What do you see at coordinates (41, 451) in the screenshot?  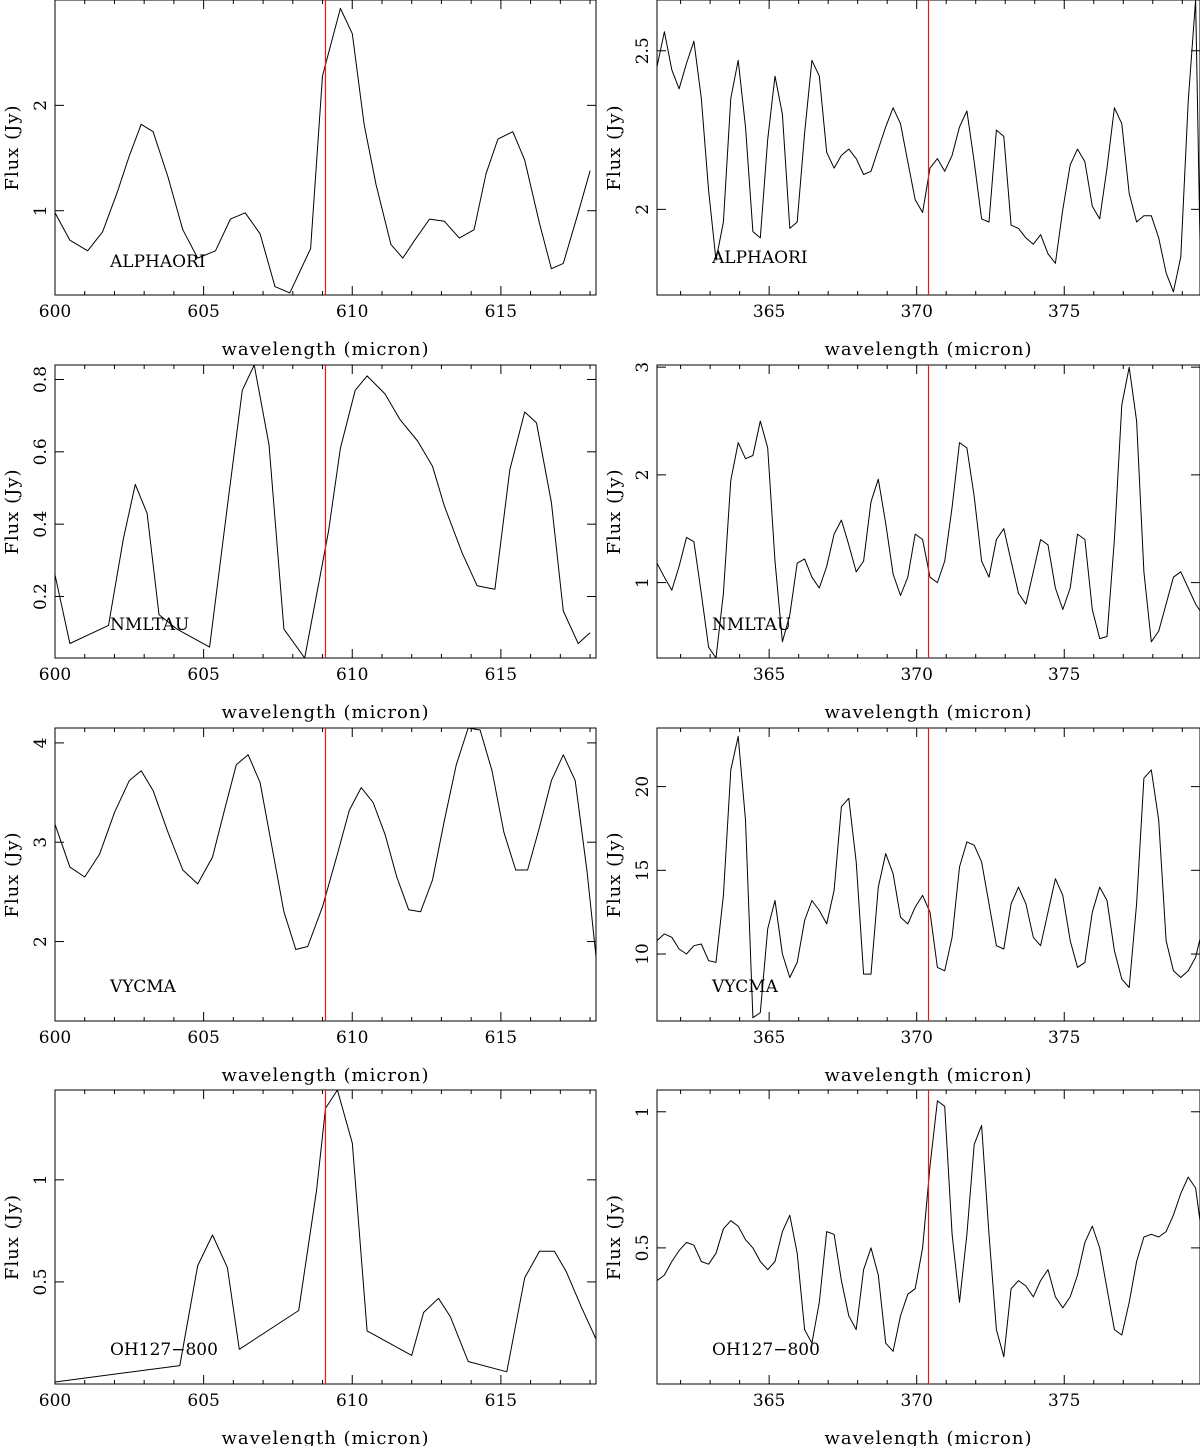 I see `y-tick-label: 0.6` at bounding box center [41, 451].